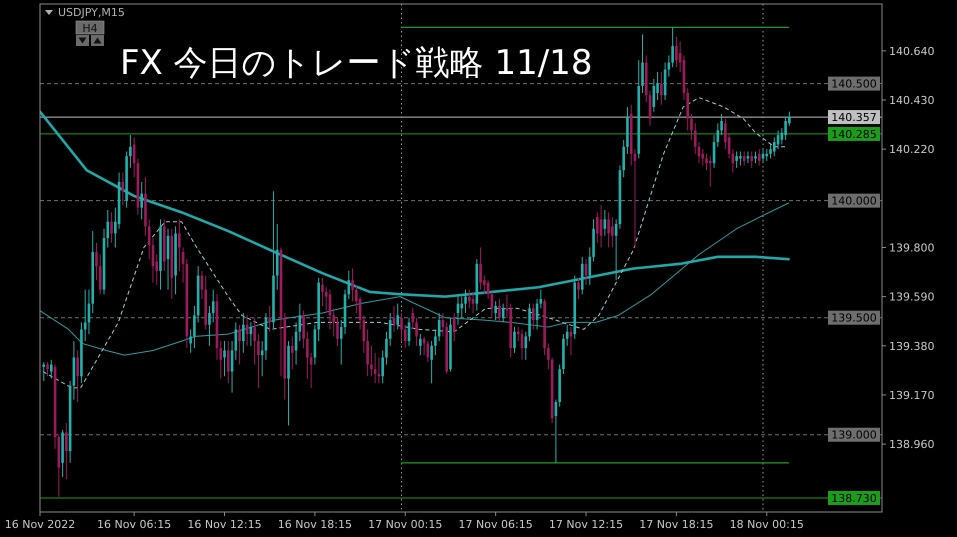  Describe the element at coordinates (854, 201) in the screenshot. I see `ref-label: 140.000` at that location.